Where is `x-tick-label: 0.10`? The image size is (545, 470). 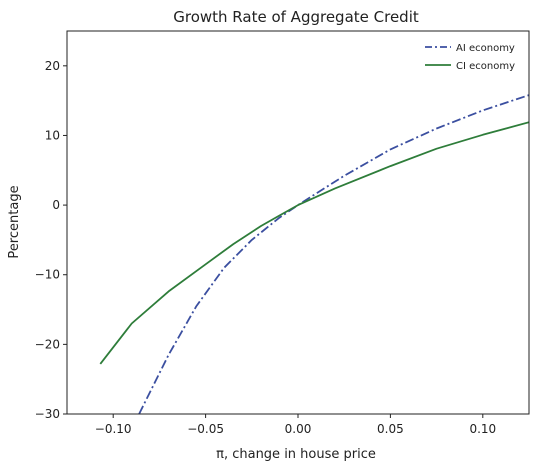 x-tick-label: 0.10 is located at coordinates (482, 429).